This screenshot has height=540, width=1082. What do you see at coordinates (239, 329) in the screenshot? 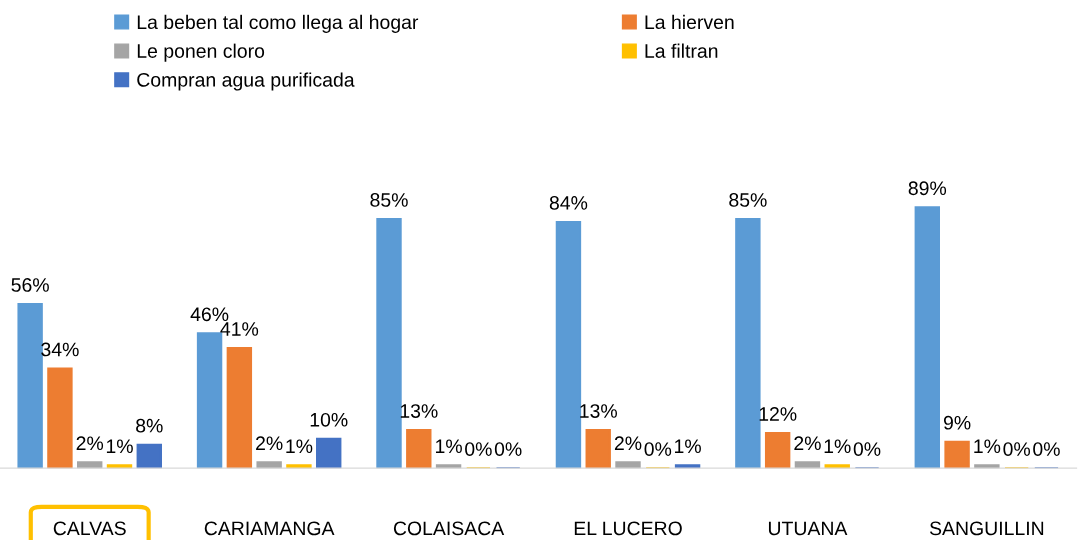
I see `data-label: 41%` at bounding box center [239, 329].